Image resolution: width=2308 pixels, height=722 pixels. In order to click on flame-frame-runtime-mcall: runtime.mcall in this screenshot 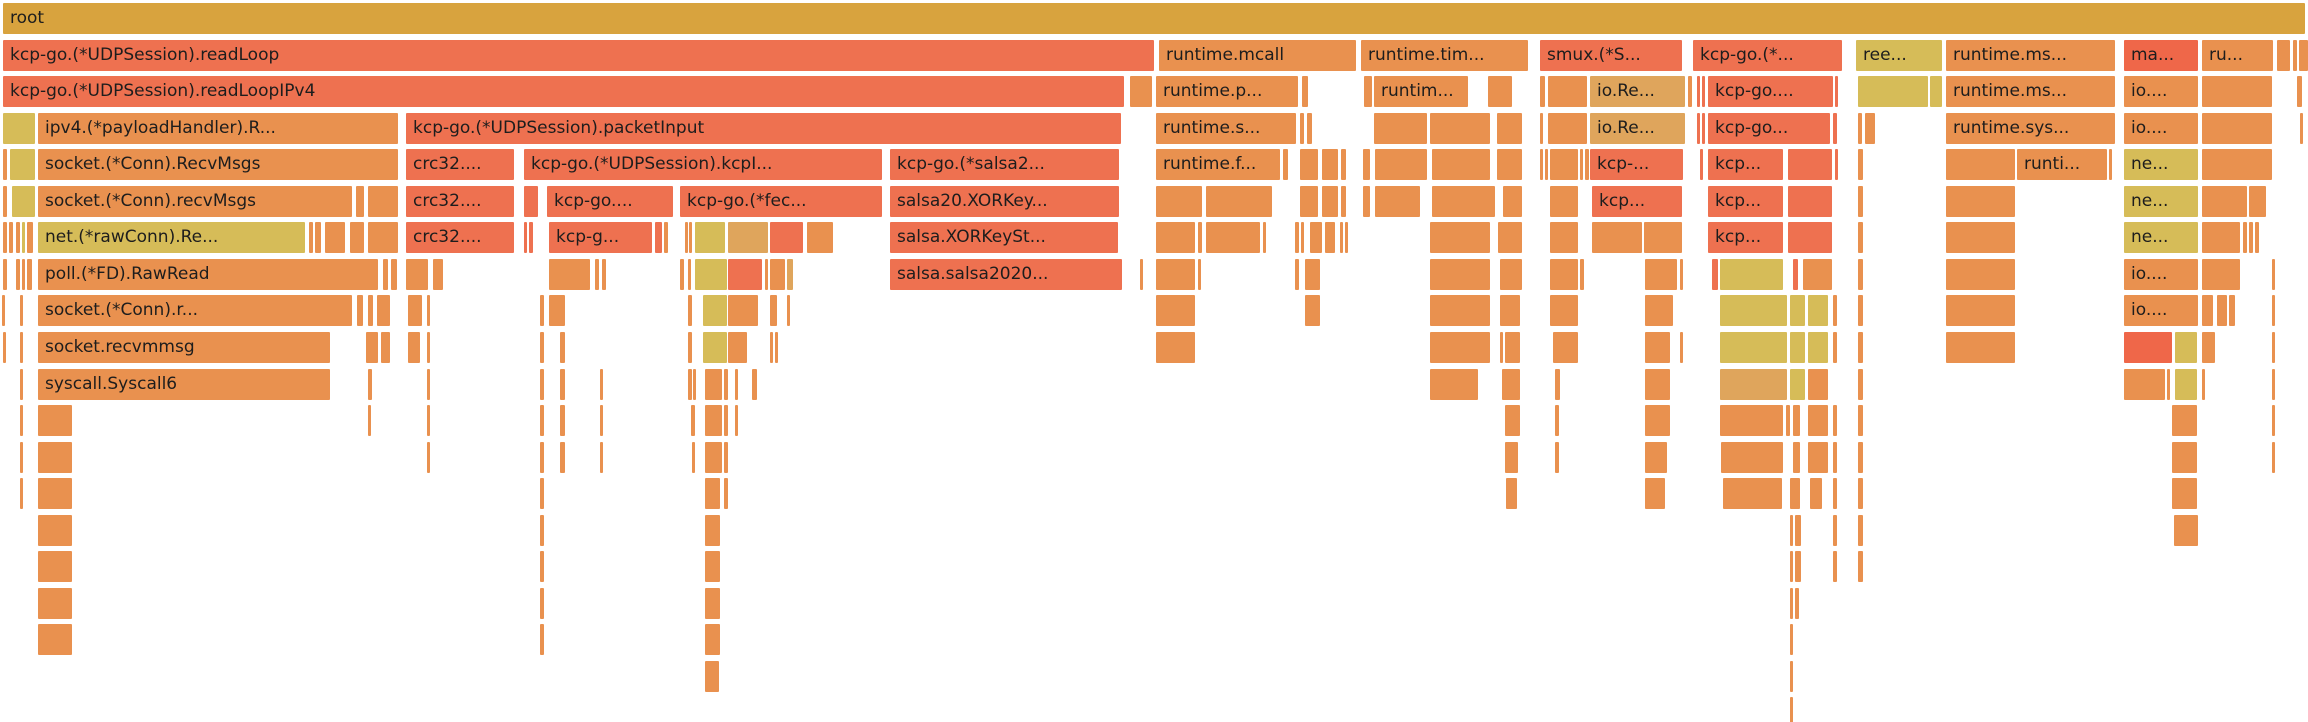, I will do `click(1257, 55)`.